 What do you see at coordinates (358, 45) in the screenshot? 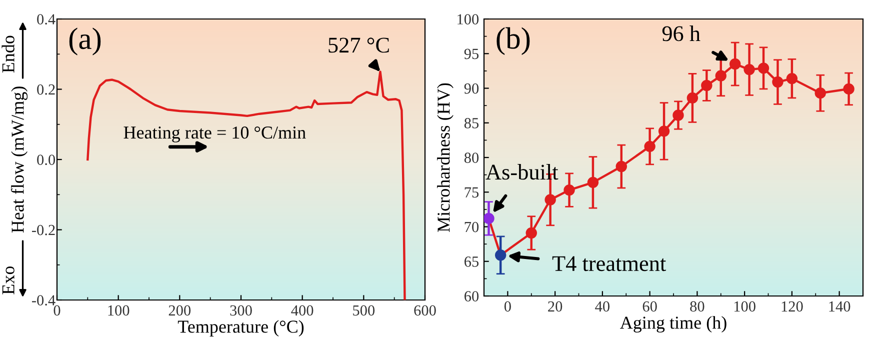
I see `annotation: 527 °C` at bounding box center [358, 45].